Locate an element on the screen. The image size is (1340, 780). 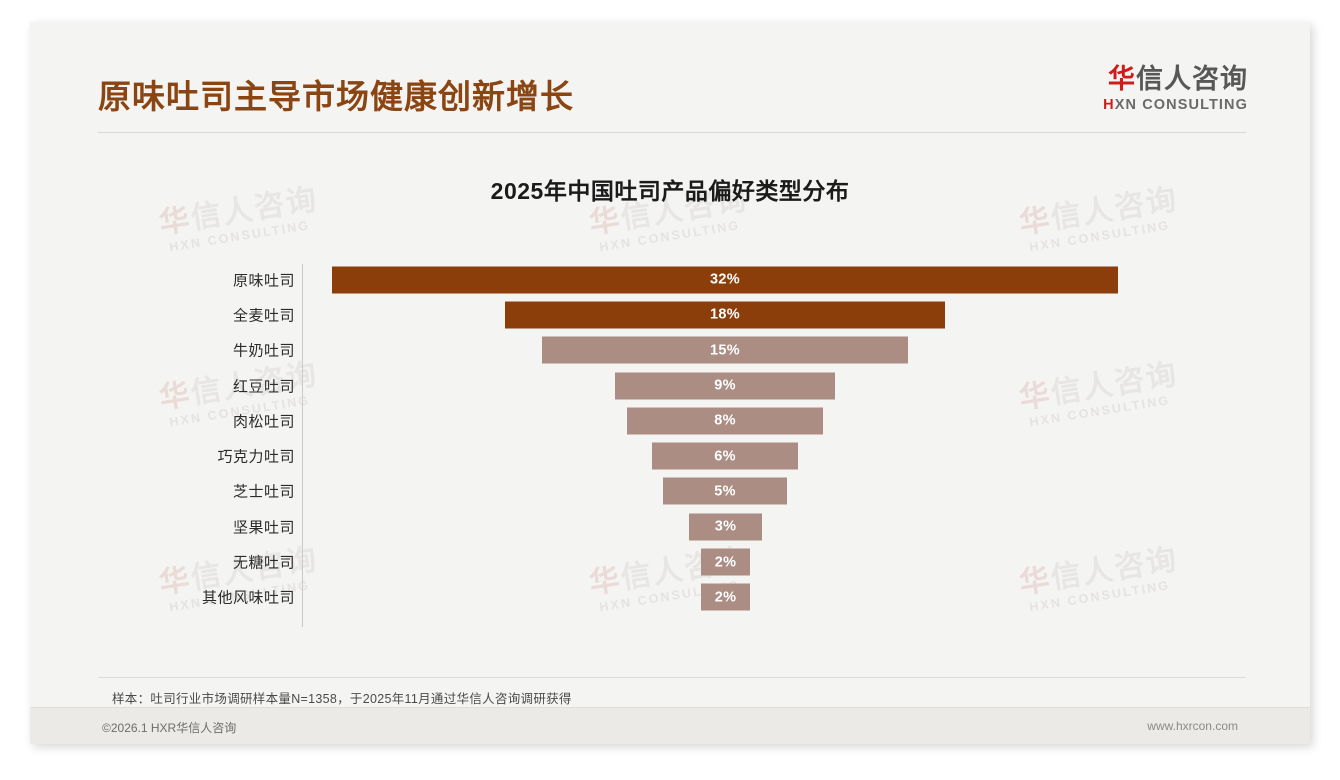
chart-bar-value: 18% is located at coordinates (725, 314).